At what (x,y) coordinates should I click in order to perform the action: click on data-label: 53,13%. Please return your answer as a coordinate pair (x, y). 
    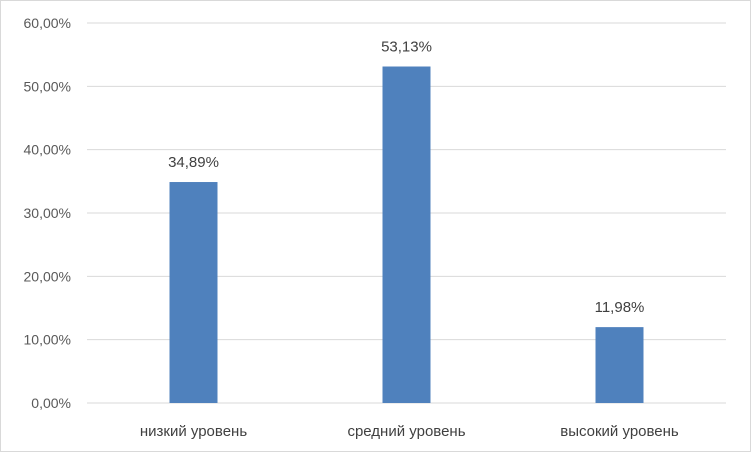
    Looking at the image, I should click on (406, 47).